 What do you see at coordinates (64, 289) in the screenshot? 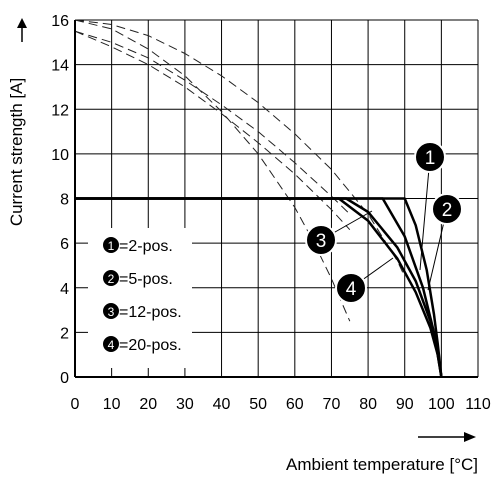
I see `y-tick-label: 4` at bounding box center [64, 289].